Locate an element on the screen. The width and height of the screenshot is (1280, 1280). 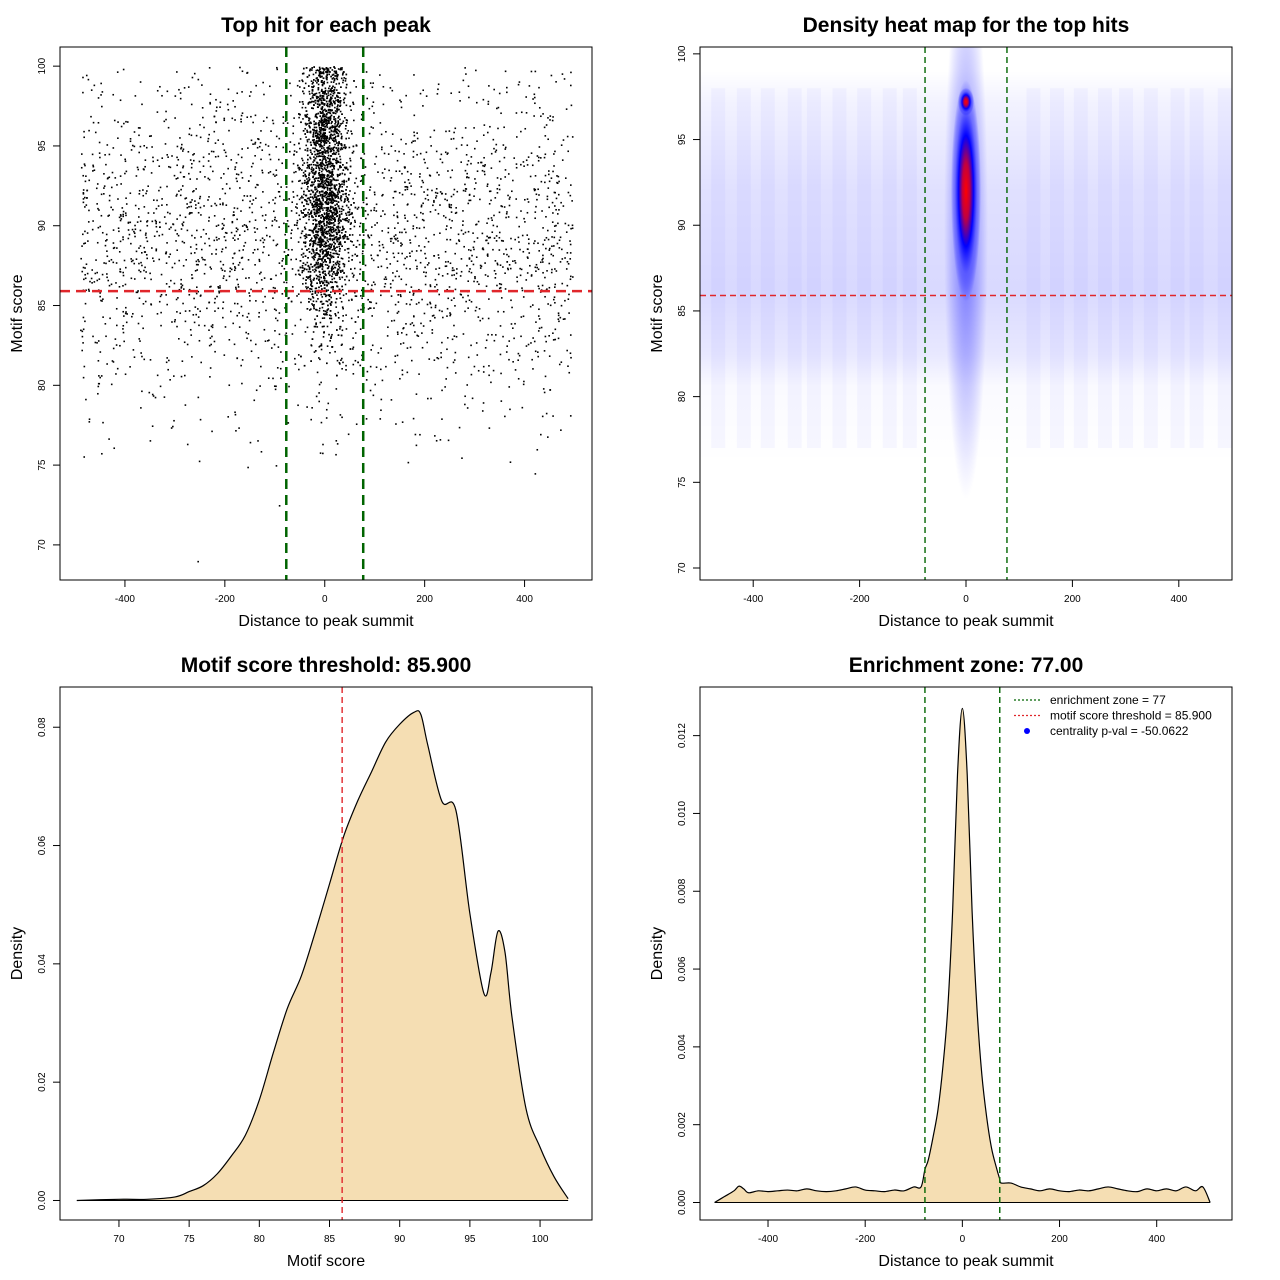
x-axis-label-scatter: Distance to peak summit is located at coordinates (326, 621).